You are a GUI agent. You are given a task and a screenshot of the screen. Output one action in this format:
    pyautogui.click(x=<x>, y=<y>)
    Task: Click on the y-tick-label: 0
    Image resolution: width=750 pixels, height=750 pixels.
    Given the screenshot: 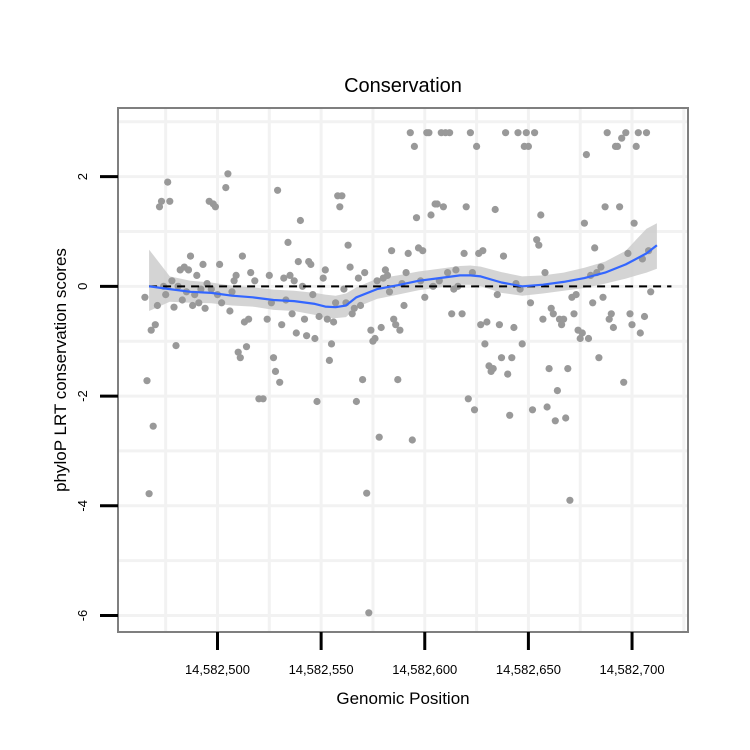 What is the action you would take?
    pyautogui.click(x=82, y=286)
    